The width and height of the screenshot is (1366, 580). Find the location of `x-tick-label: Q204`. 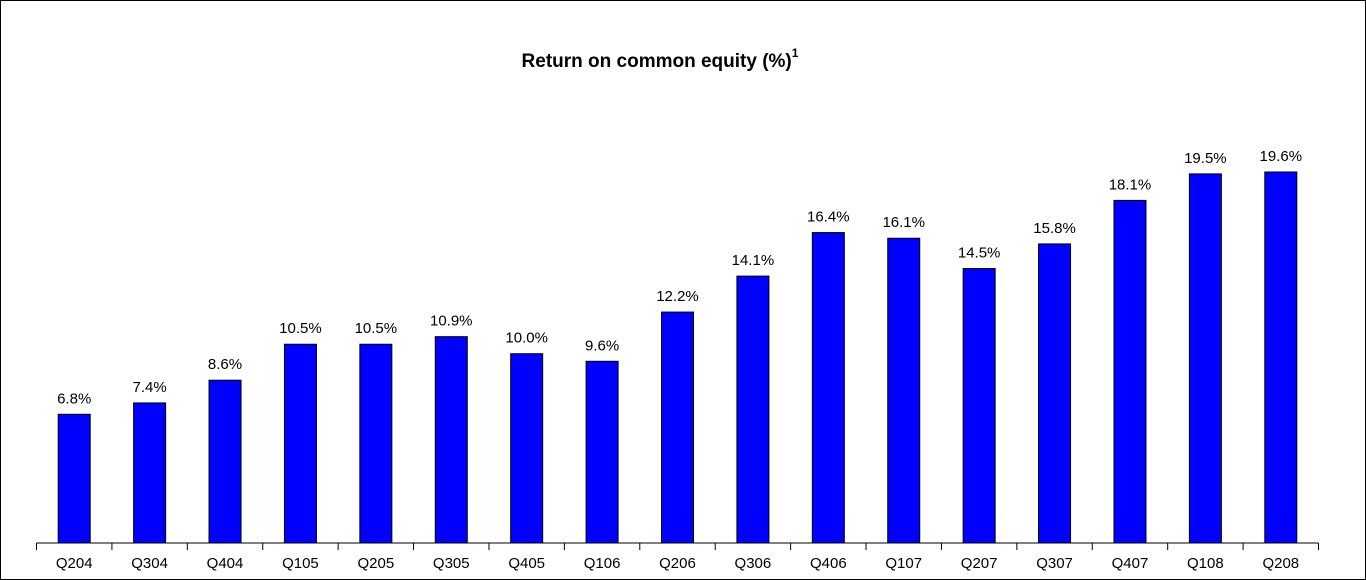

x-tick-label: Q204 is located at coordinates (74, 563).